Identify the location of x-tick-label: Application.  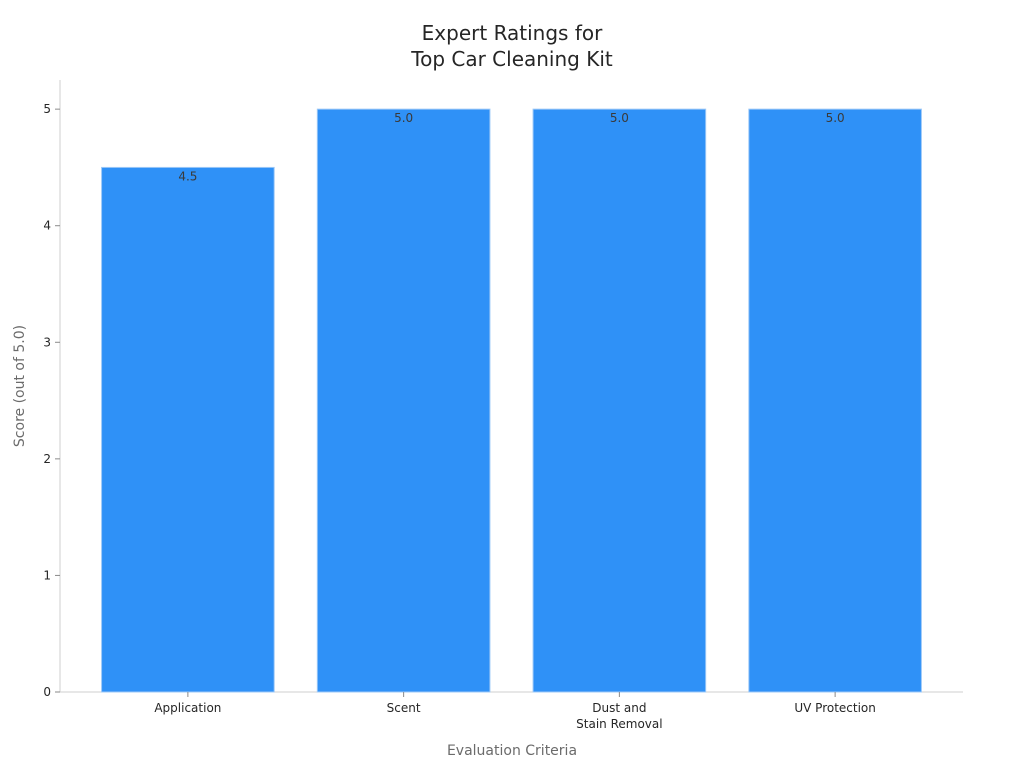
(187, 708).